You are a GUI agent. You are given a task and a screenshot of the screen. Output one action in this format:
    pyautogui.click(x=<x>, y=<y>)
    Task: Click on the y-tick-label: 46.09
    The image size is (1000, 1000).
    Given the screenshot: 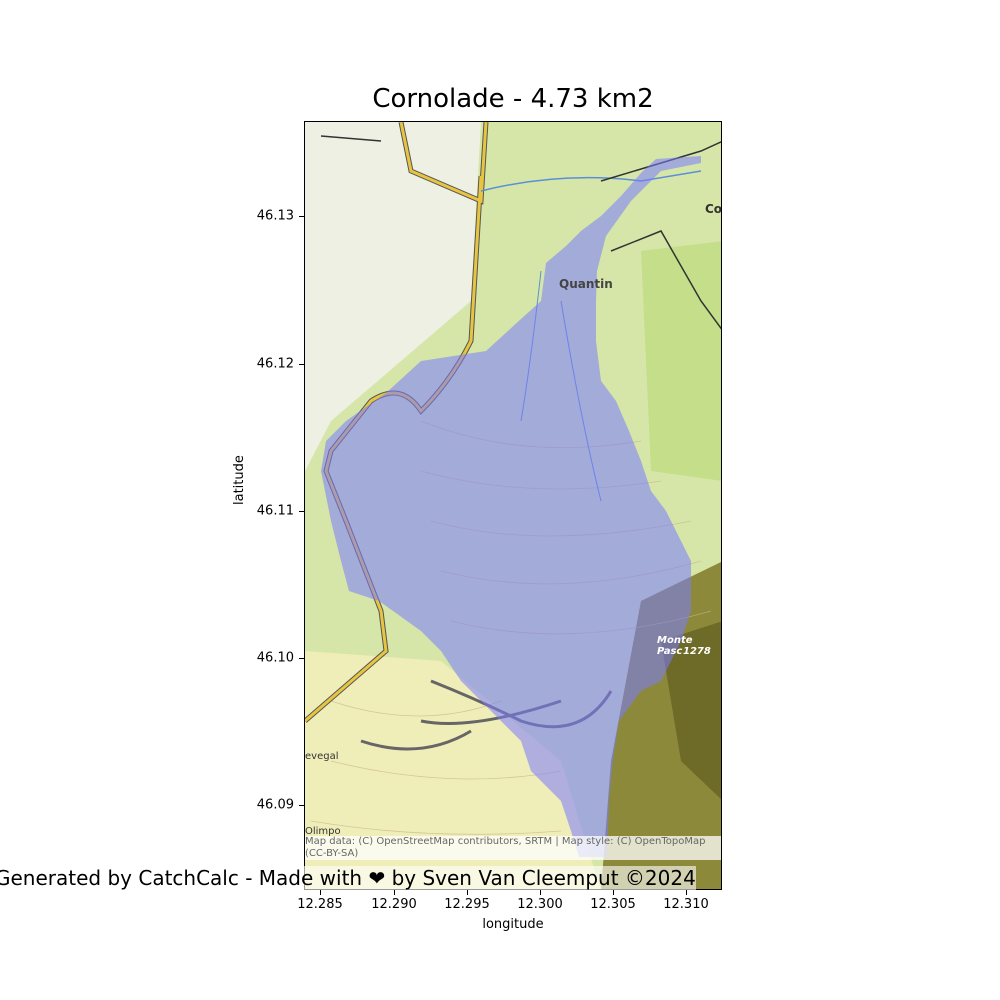 What is the action you would take?
    pyautogui.click(x=275, y=805)
    